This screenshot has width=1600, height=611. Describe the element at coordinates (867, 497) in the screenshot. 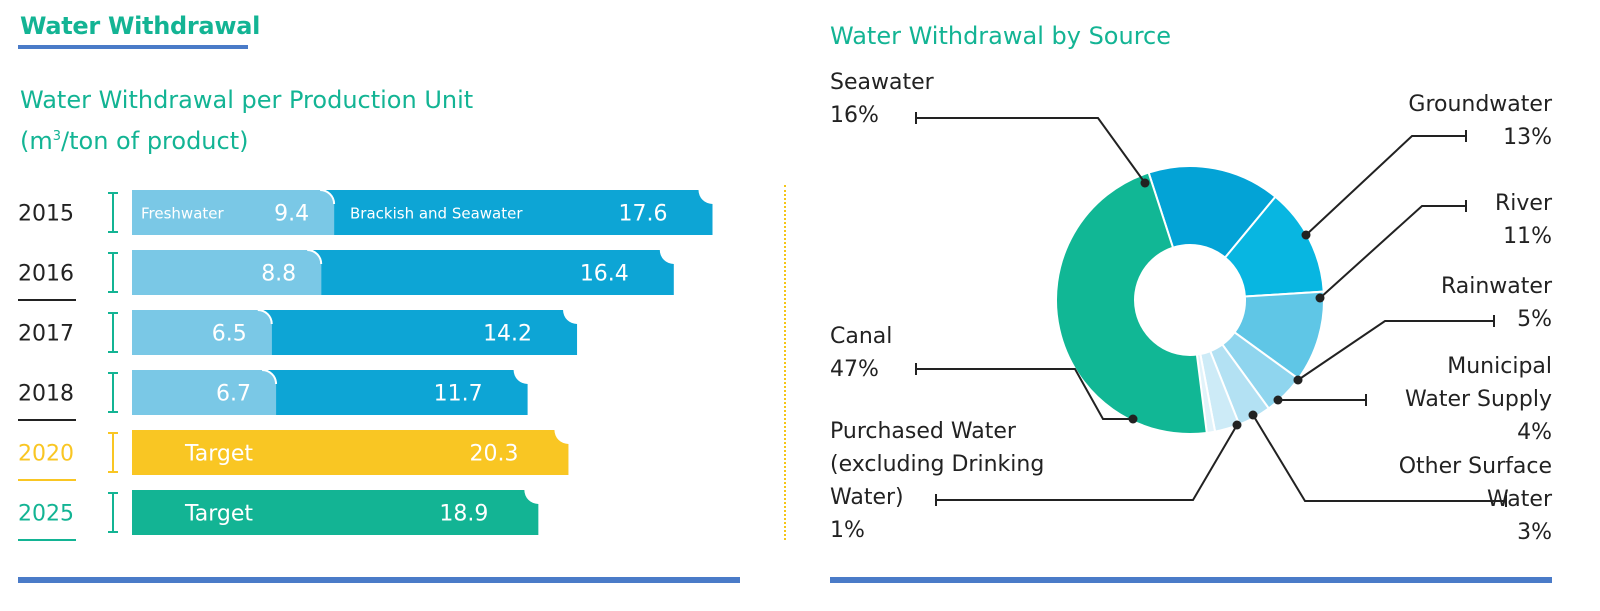

I see `label-purchased-line3: Water)` at that location.